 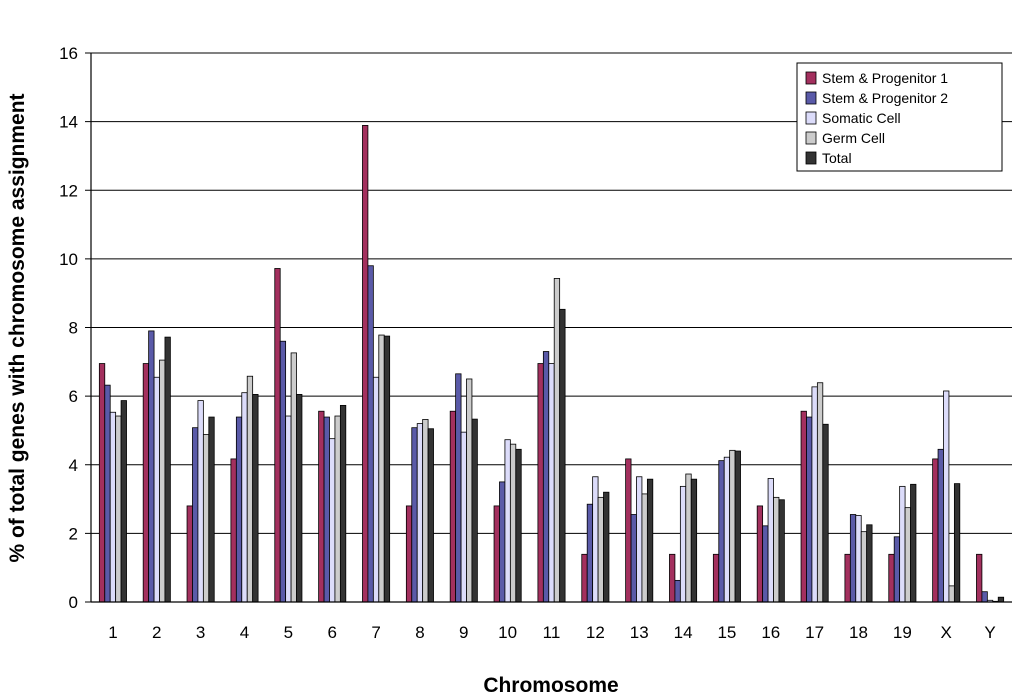 What do you see at coordinates (463, 632) in the screenshot?
I see `x-tick-label: 9` at bounding box center [463, 632].